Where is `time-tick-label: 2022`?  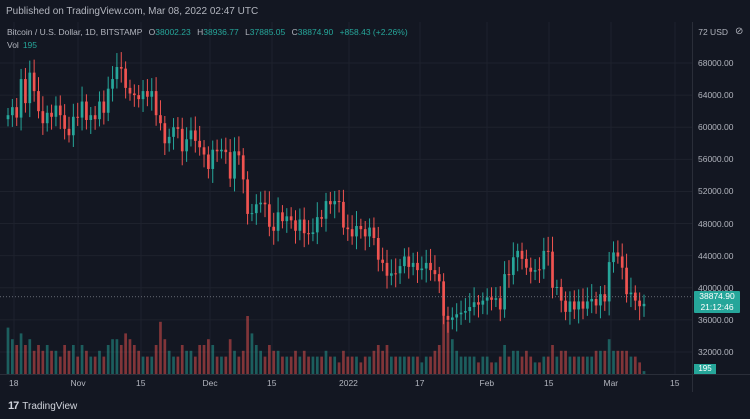
time-tick-label: 2022 is located at coordinates (348, 383).